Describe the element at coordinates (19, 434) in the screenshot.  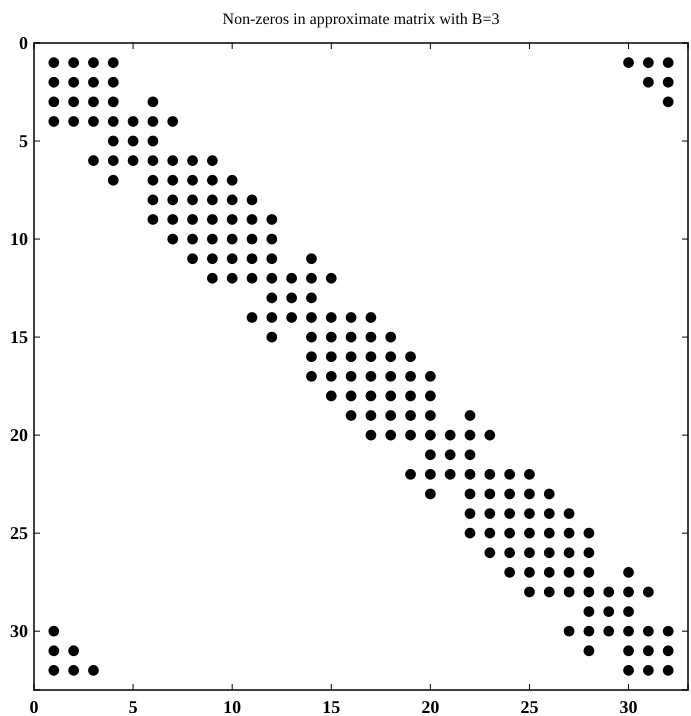
I see `y-tick-label: 20` at that location.